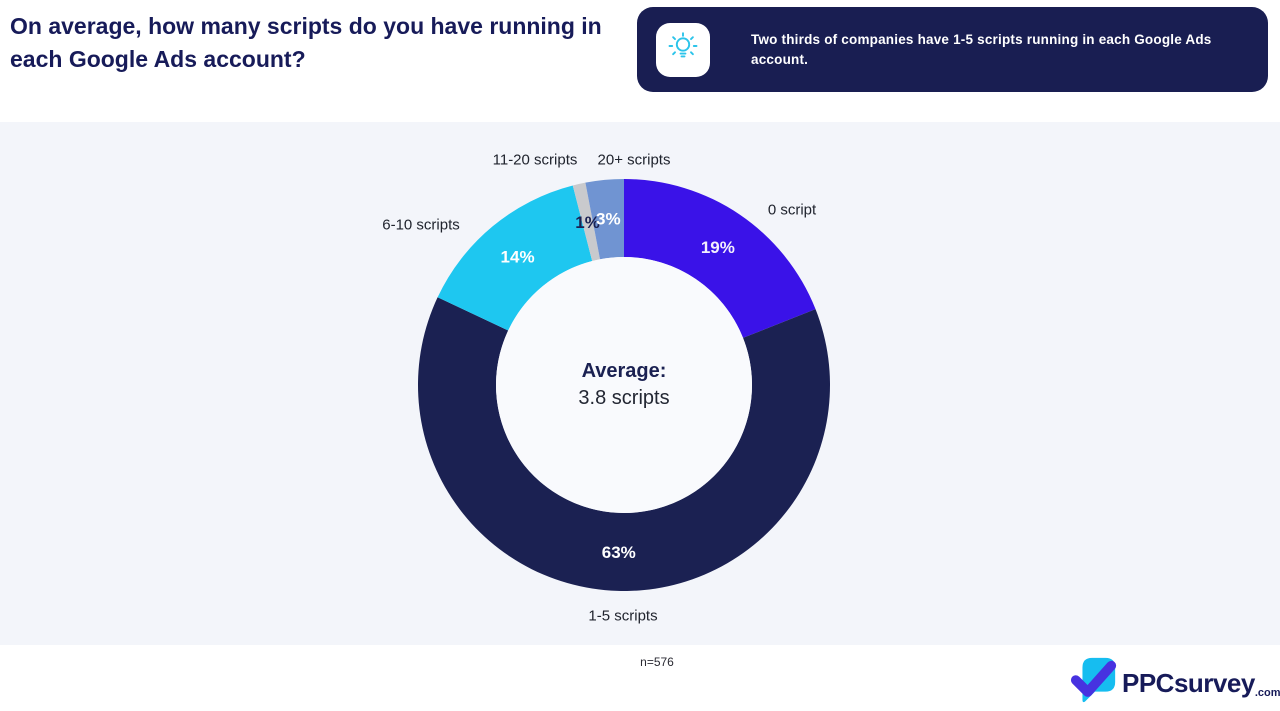 This screenshot has width=1280, height=711. Describe the element at coordinates (518, 256) in the screenshot. I see `donut-pct-label-2: 14%` at that location.